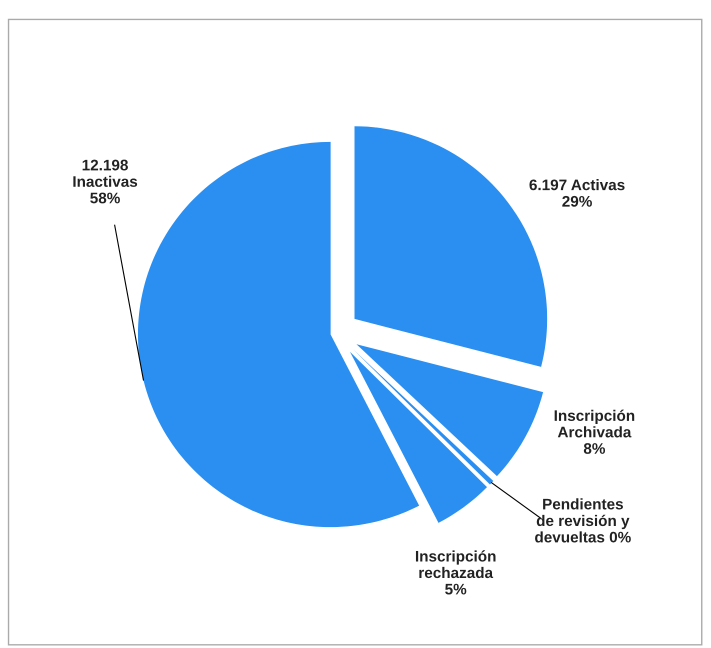 The height and width of the screenshot is (648, 711). What do you see at coordinates (105, 182) in the screenshot?
I see `slice-label: 12.198 Inactivas 58%` at bounding box center [105, 182].